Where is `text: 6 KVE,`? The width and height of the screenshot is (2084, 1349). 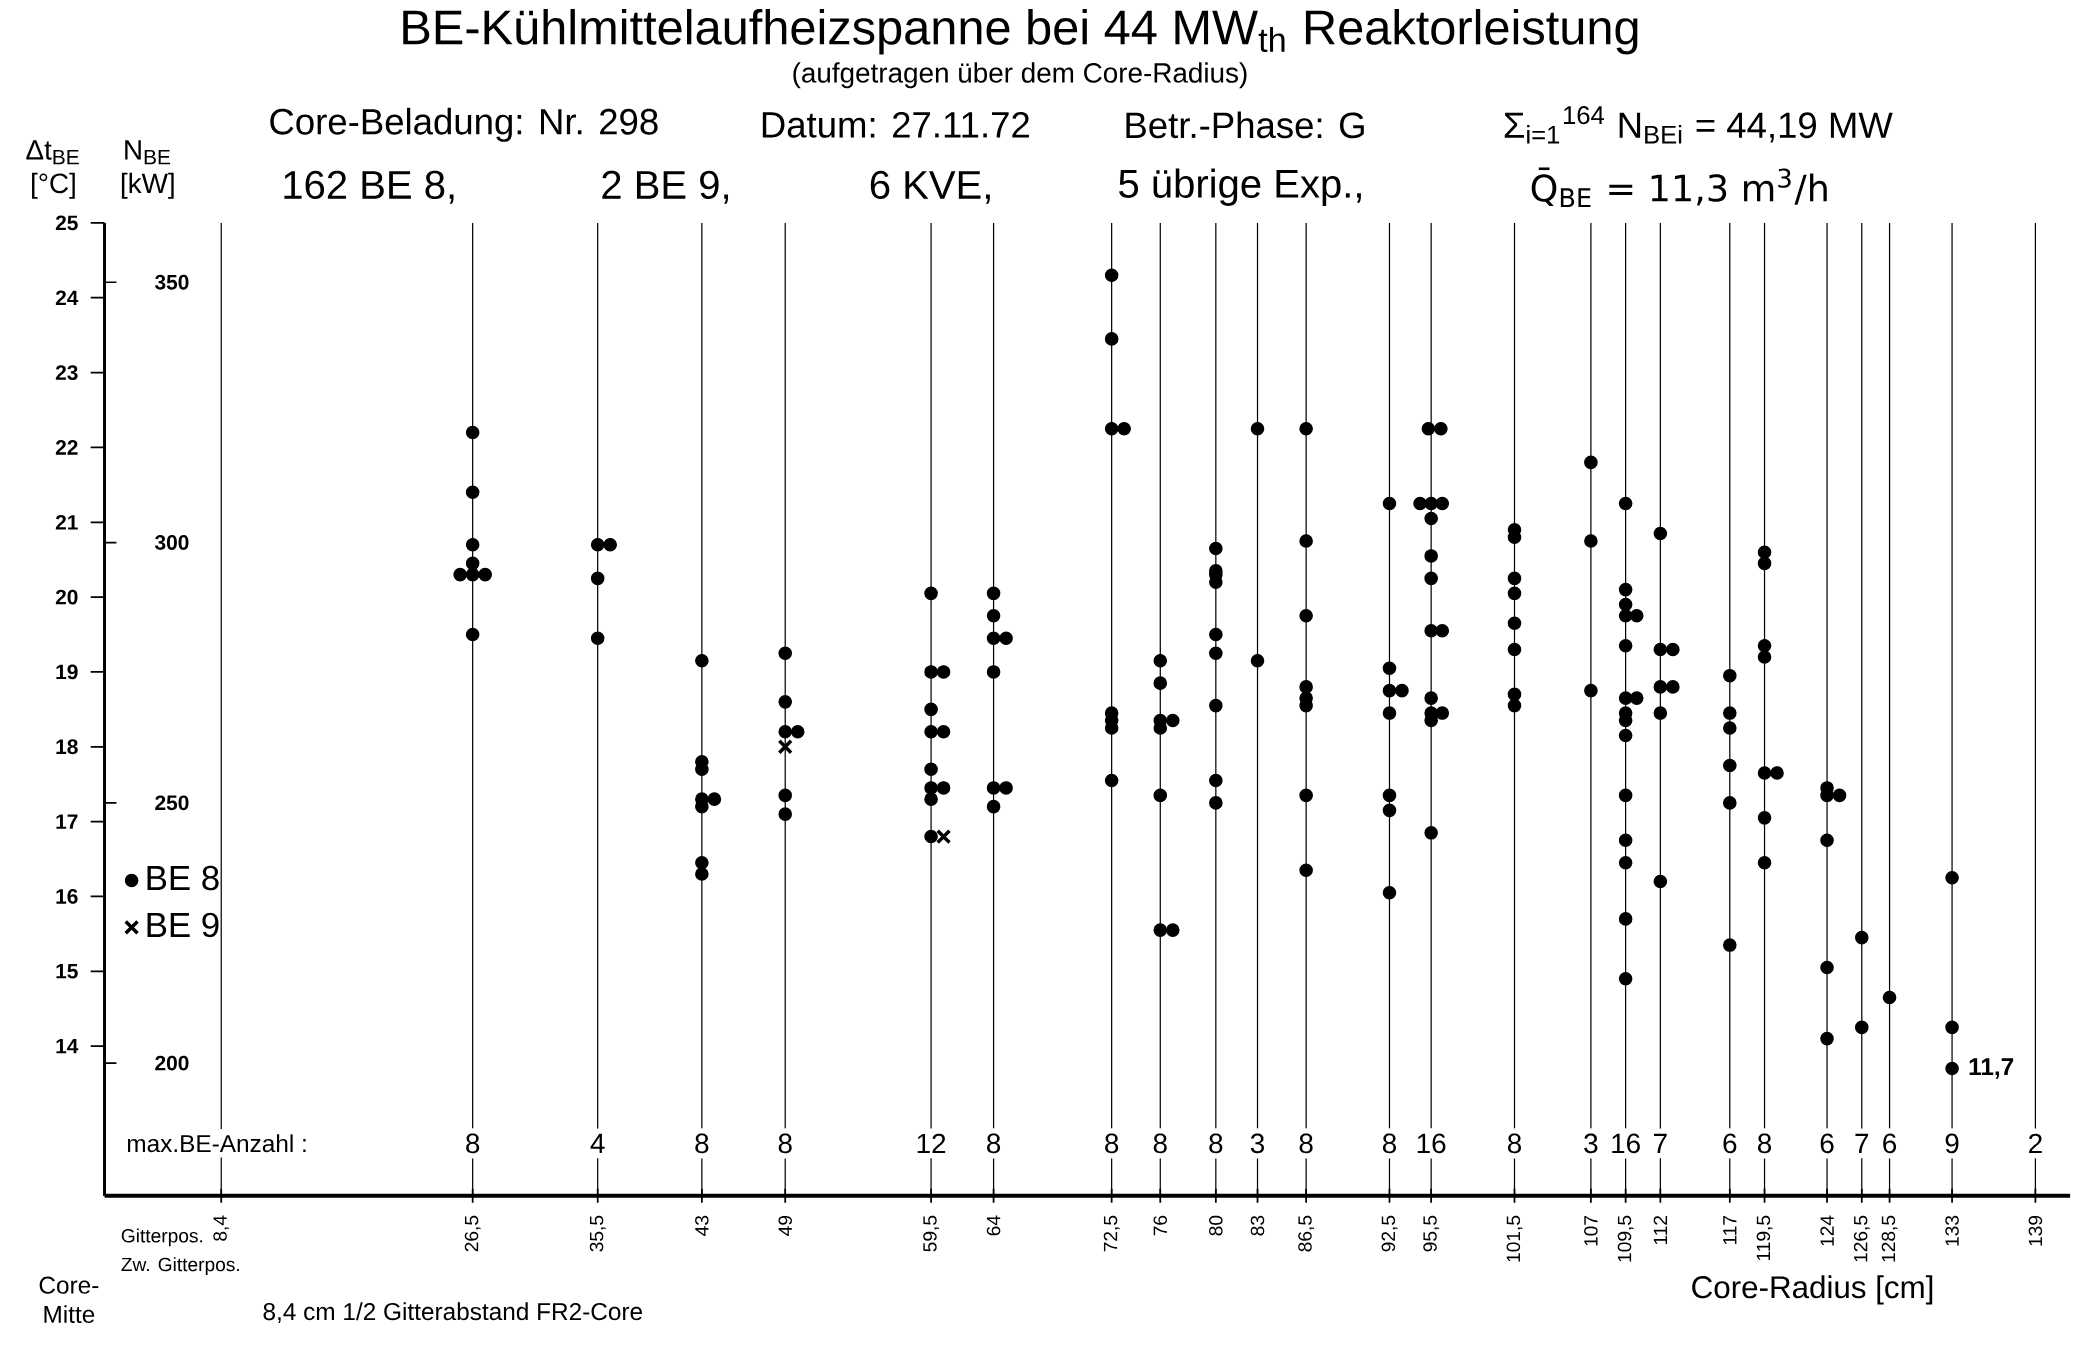 text: 6 KVE, is located at coordinates (930, 187).